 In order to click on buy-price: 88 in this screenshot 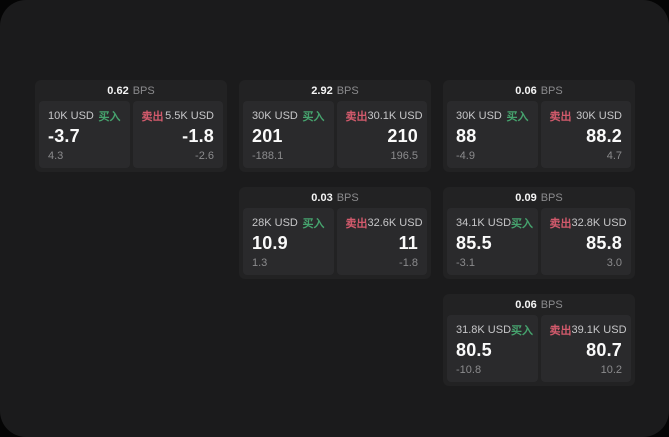, I will do `click(466, 136)`.